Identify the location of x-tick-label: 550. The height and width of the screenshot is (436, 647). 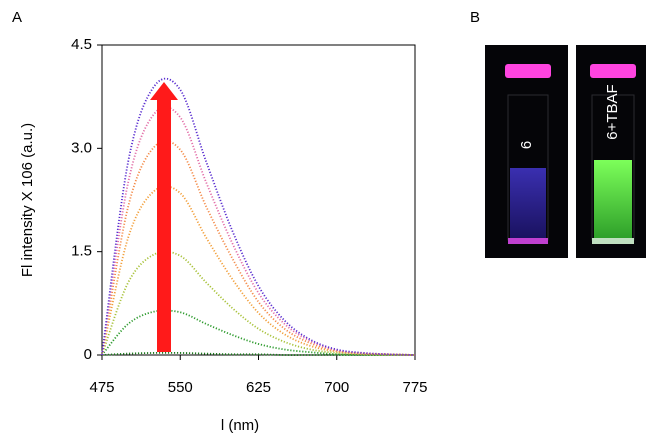
(180, 387).